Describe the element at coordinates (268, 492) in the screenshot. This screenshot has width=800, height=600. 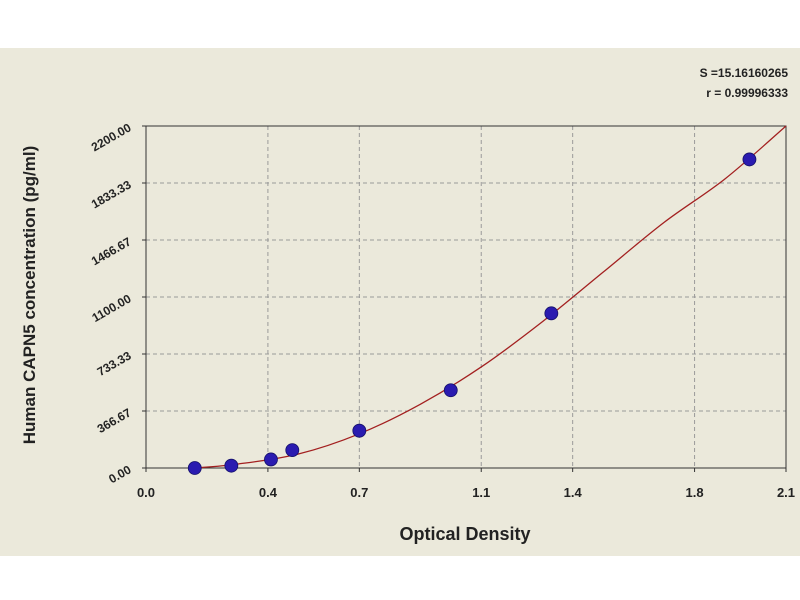
I see `x-tick-label: 0.4` at that location.